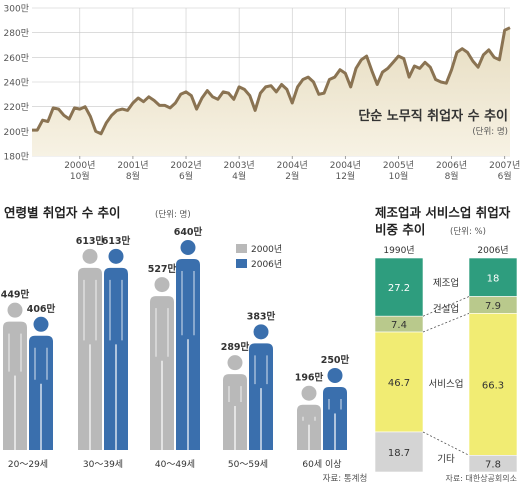 The height and width of the screenshot is (488, 520). What do you see at coordinates (28, 464) in the screenshot?
I see `bar-category-label: 20～29세` at bounding box center [28, 464].